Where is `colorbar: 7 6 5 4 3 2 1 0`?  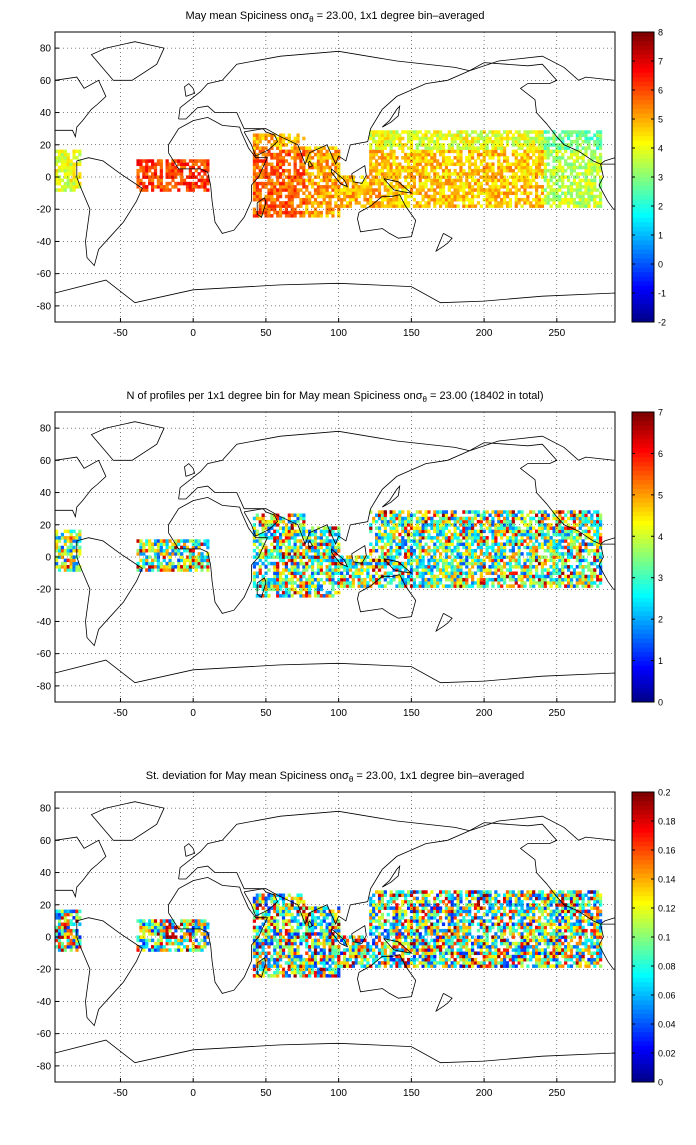
colorbar: 7 6 5 4 3 2 1 0 is located at coordinates (647, 558).